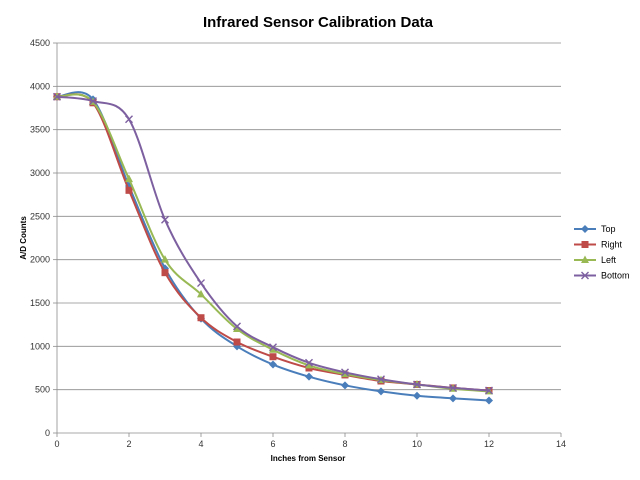 Image resolution: width=640 pixels, height=480 pixels. I want to click on x-axis-label: Inches from Sensor, so click(308, 458).